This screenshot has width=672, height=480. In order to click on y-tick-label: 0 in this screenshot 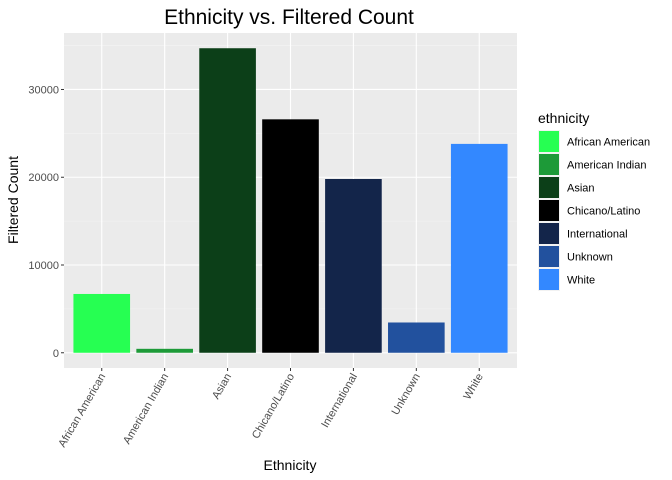, I will do `click(56, 354)`.